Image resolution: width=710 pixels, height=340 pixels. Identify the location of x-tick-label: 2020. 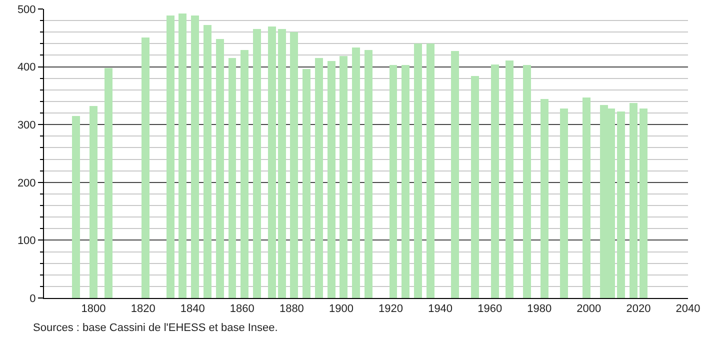
(638, 309).